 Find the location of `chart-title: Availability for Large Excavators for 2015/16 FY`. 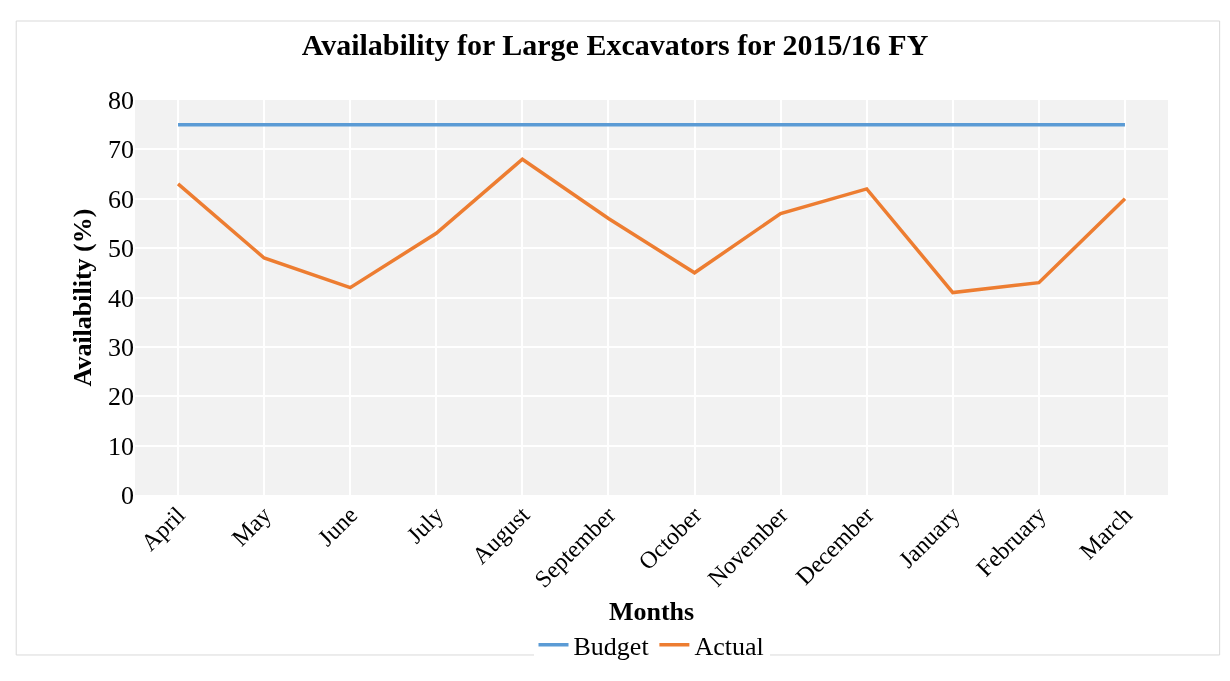

chart-title: Availability for Large Excavators for 2015/16 FY is located at coordinates (615, 45).